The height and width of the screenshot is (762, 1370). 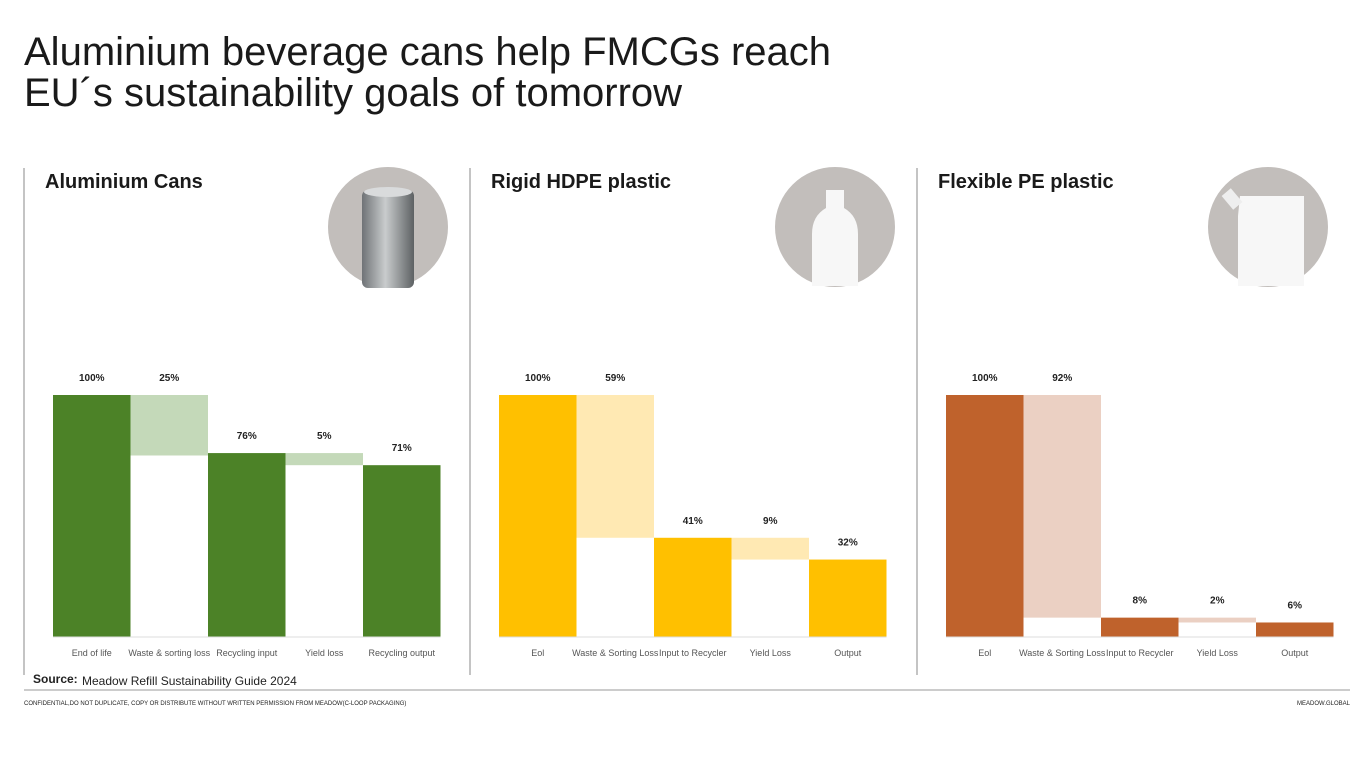 What do you see at coordinates (55, 679) in the screenshot?
I see `source-label: Source:` at bounding box center [55, 679].